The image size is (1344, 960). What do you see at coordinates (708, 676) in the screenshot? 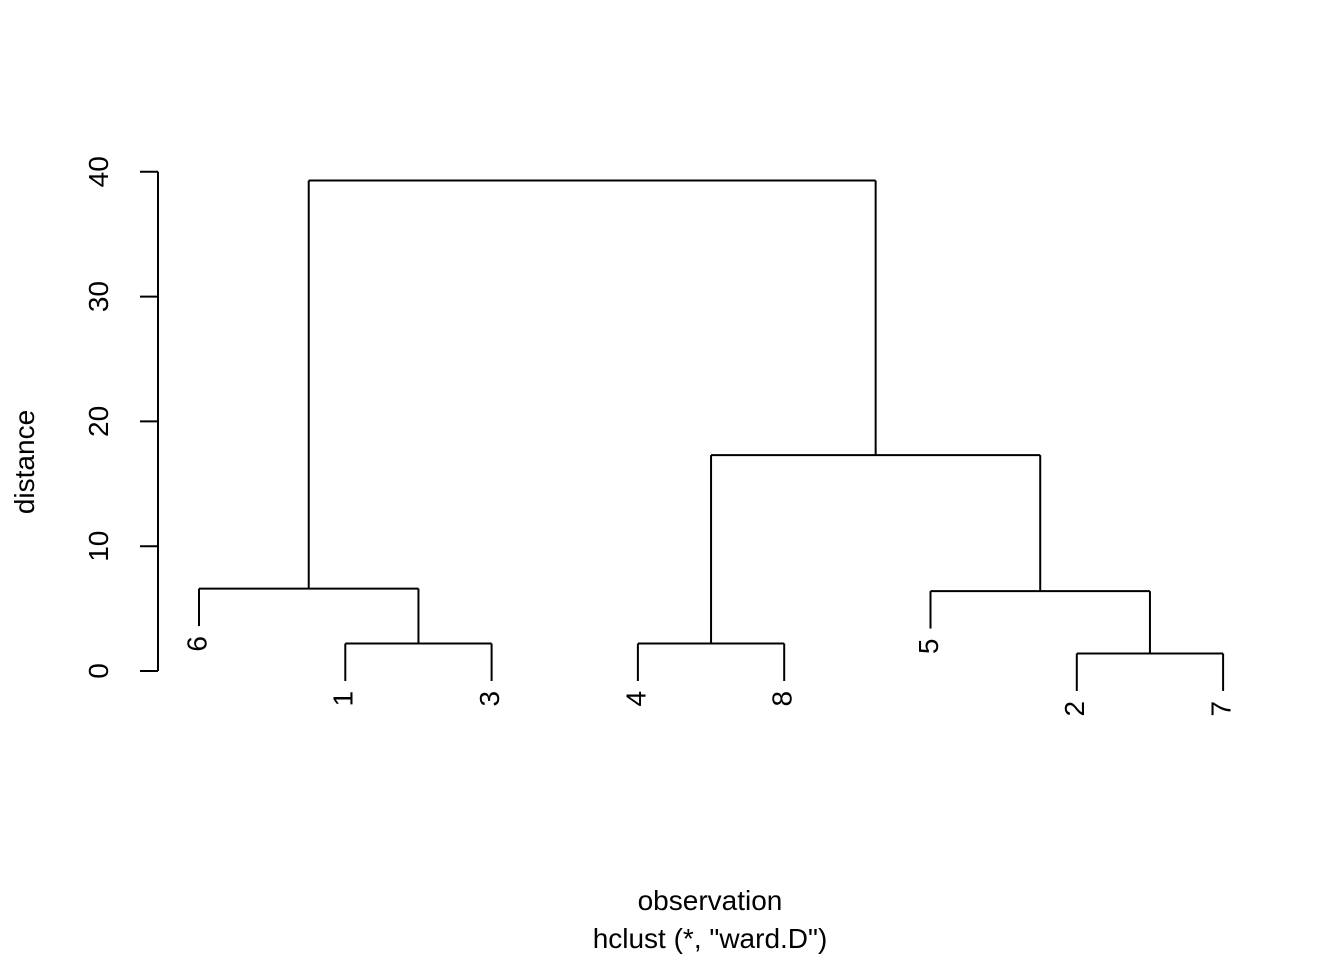
I see `leaf-labels: 6 1 3 4 8 5 2 7` at bounding box center [708, 676].